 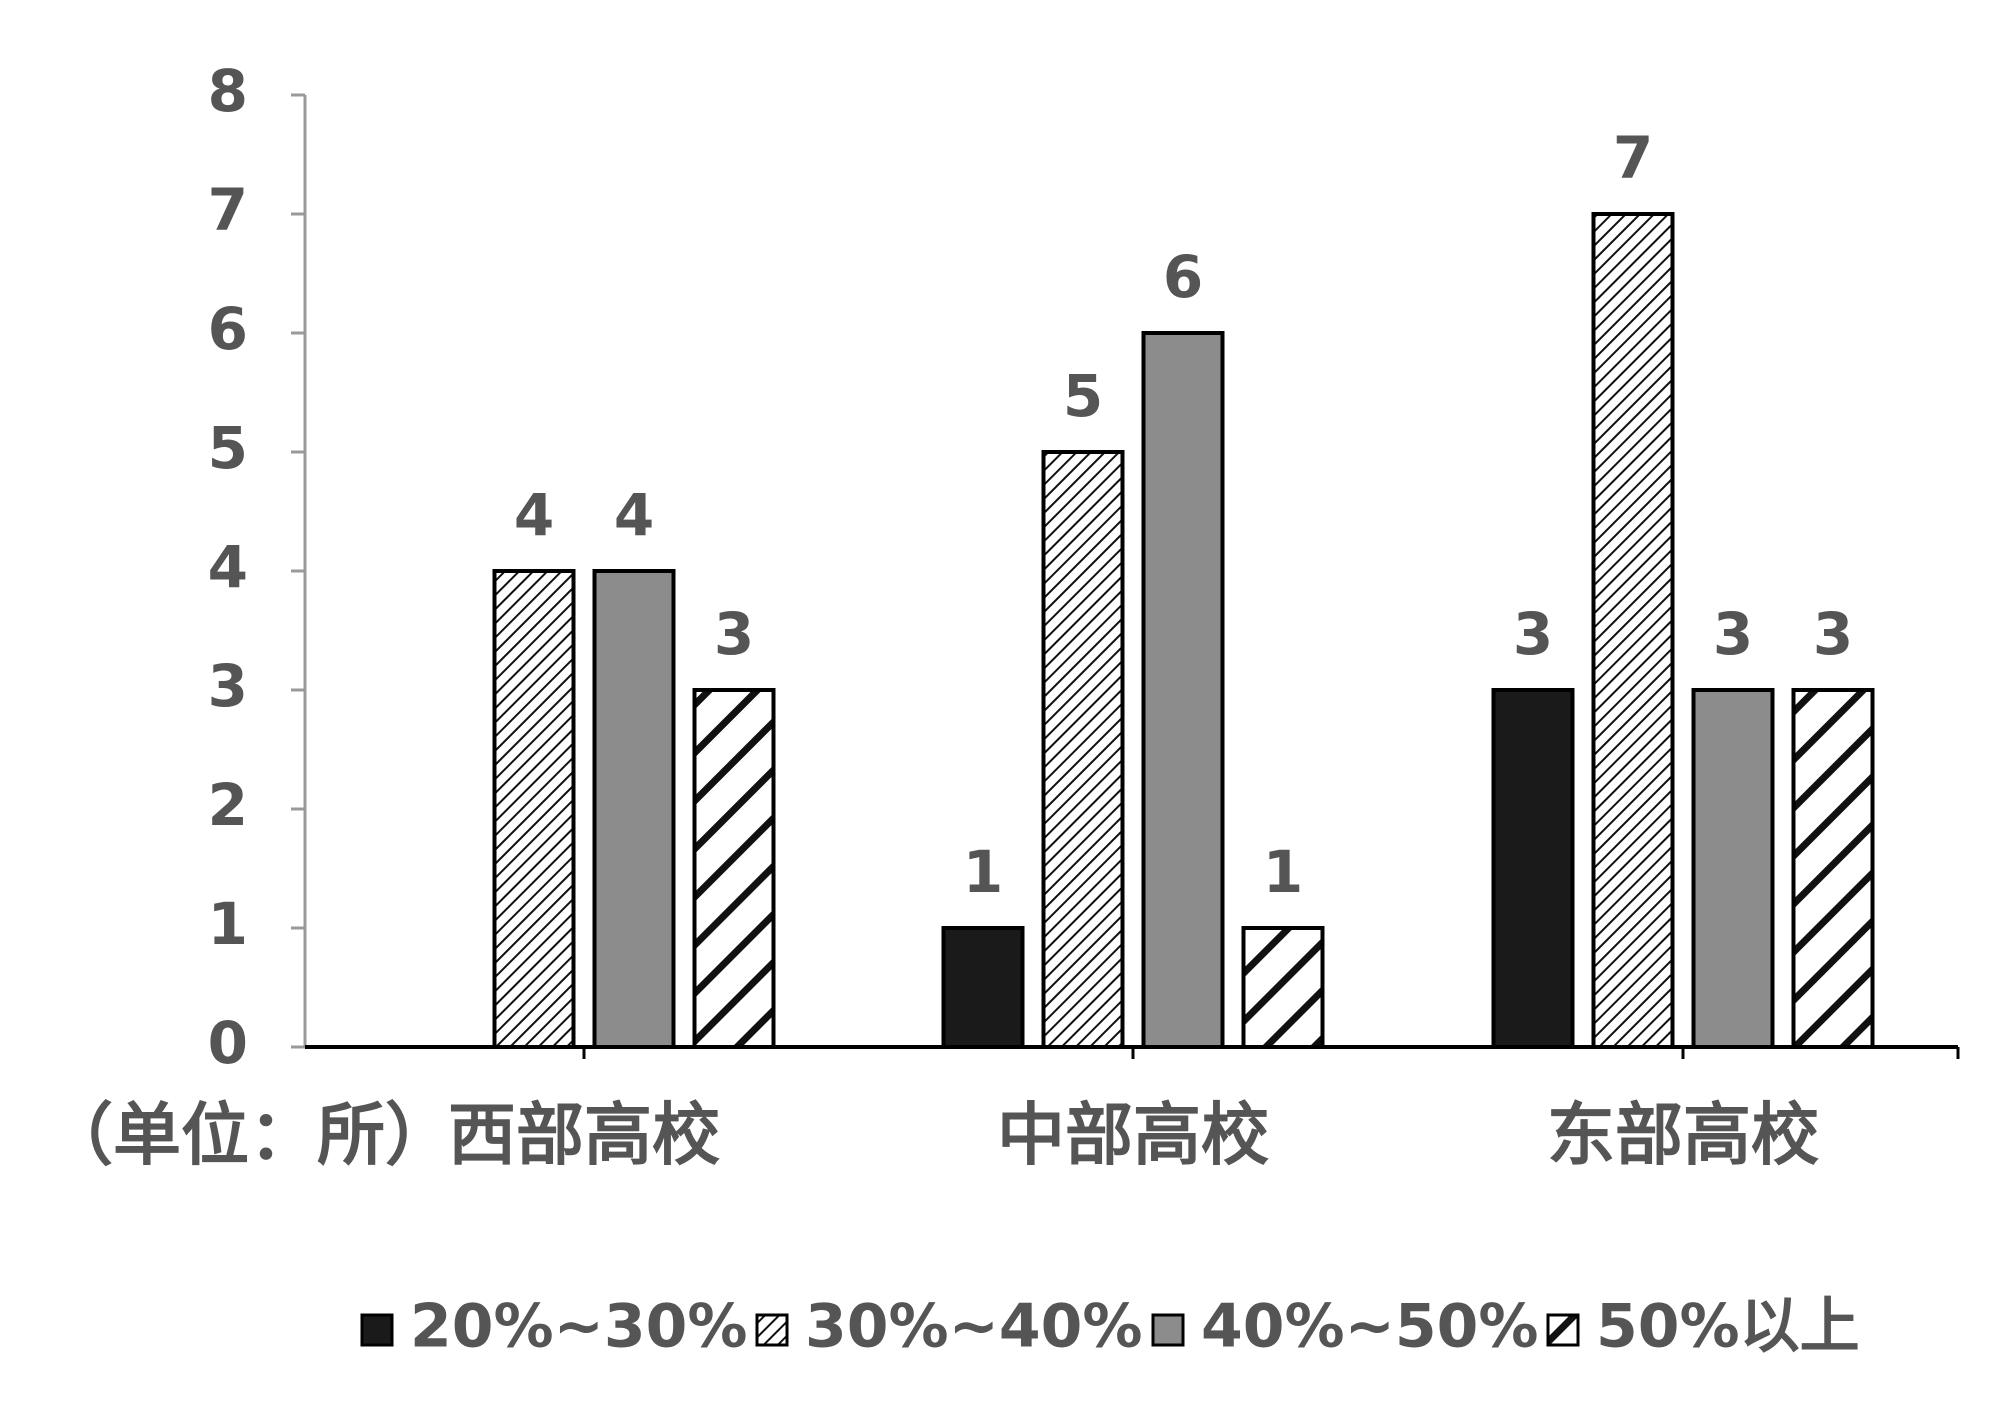 What do you see at coordinates (1633, 158) in the screenshot?
I see `data-label: 7` at bounding box center [1633, 158].